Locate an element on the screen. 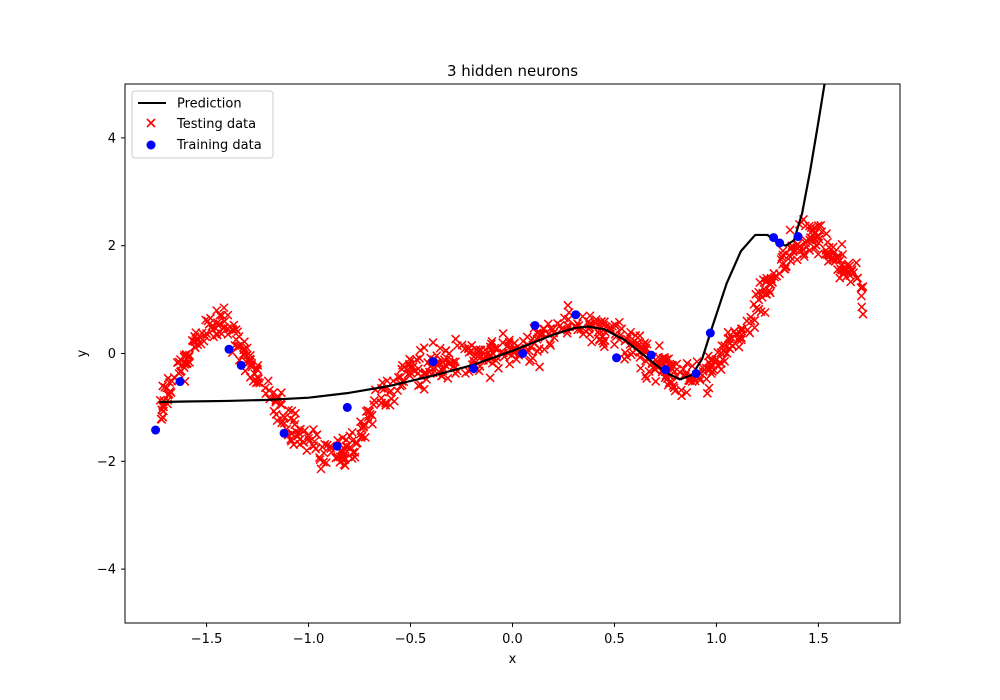 The image size is (1000, 700). y-tick-label: −2 is located at coordinates (106, 462).